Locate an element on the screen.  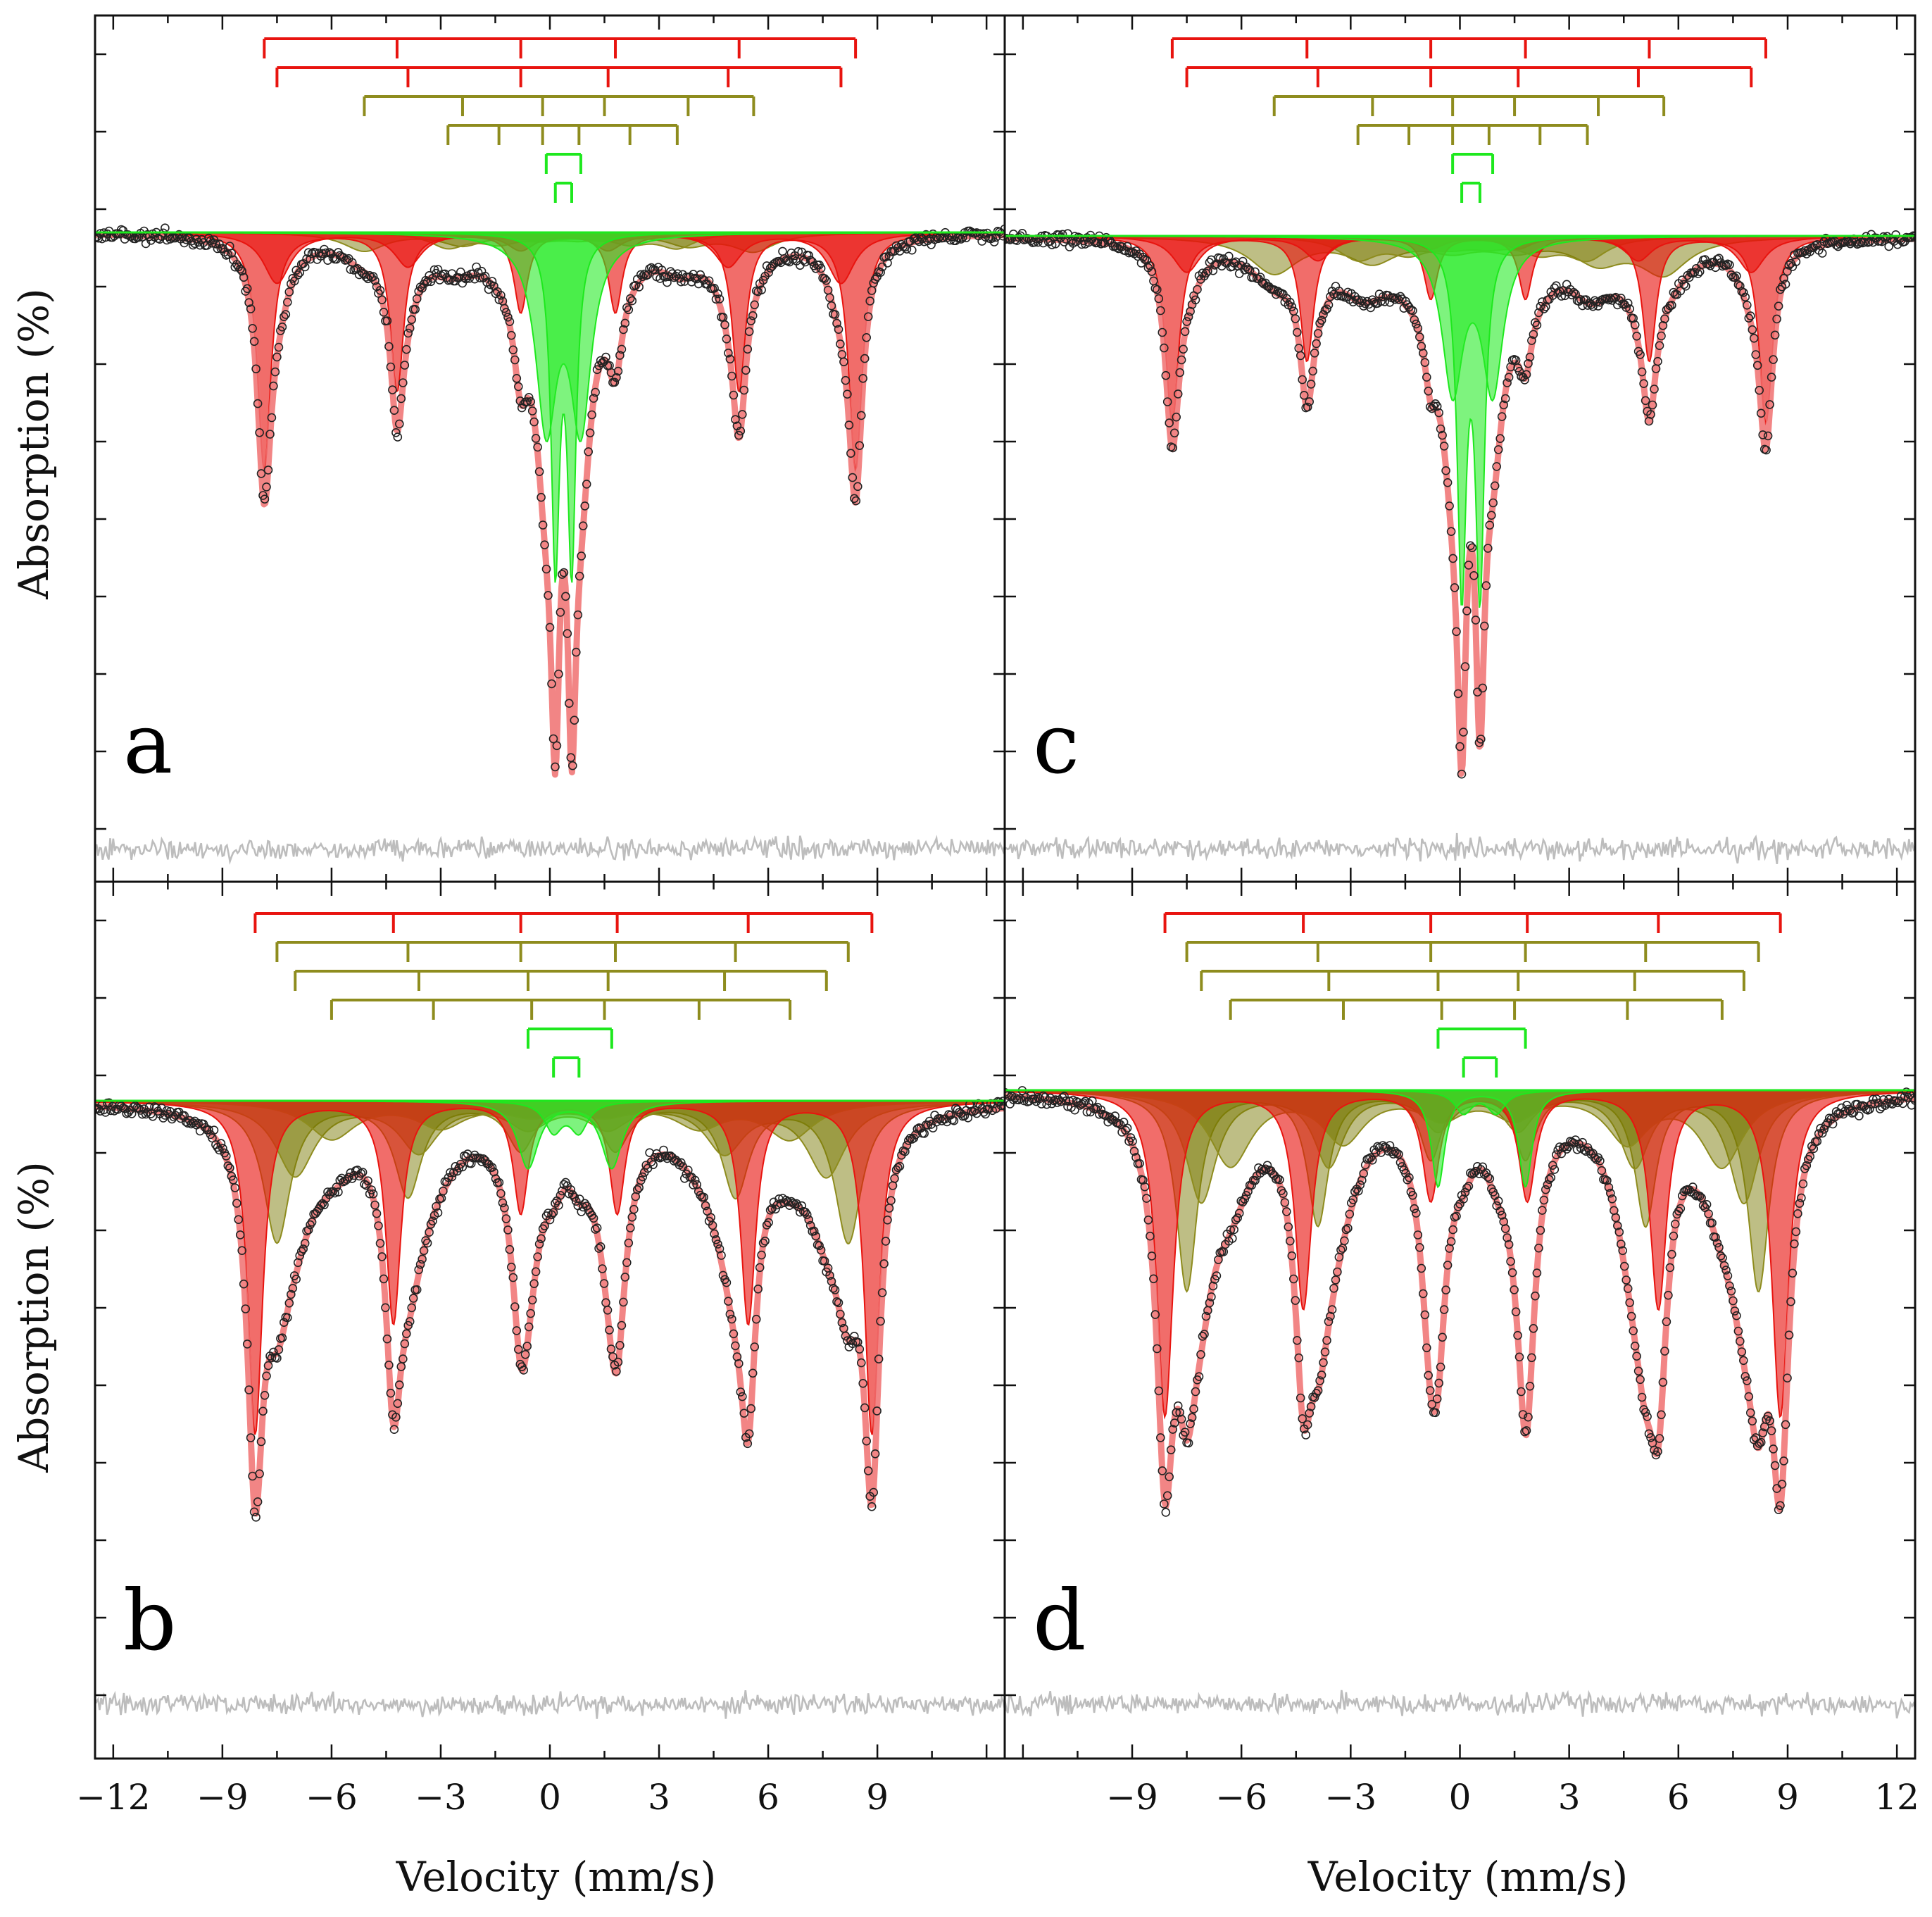
x-tick-label-right: 6 is located at coordinates (1678, 1797).